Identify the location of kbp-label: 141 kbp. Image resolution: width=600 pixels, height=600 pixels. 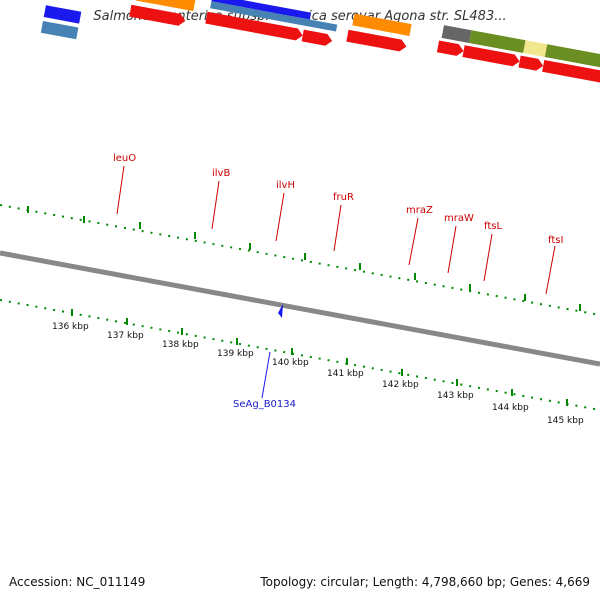
(345, 374).